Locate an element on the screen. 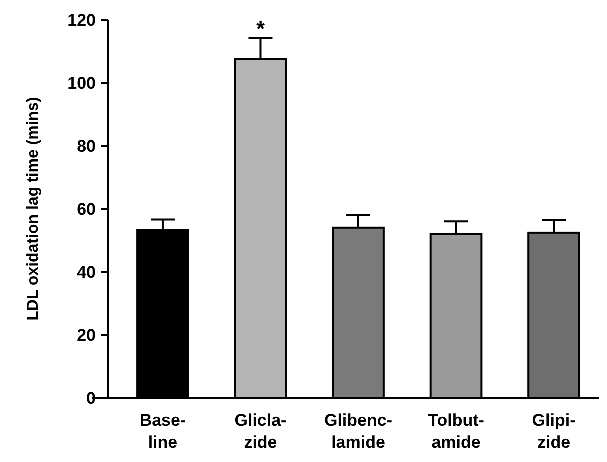 The width and height of the screenshot is (607, 462). y-tick-label: 80 is located at coordinates (86, 146).